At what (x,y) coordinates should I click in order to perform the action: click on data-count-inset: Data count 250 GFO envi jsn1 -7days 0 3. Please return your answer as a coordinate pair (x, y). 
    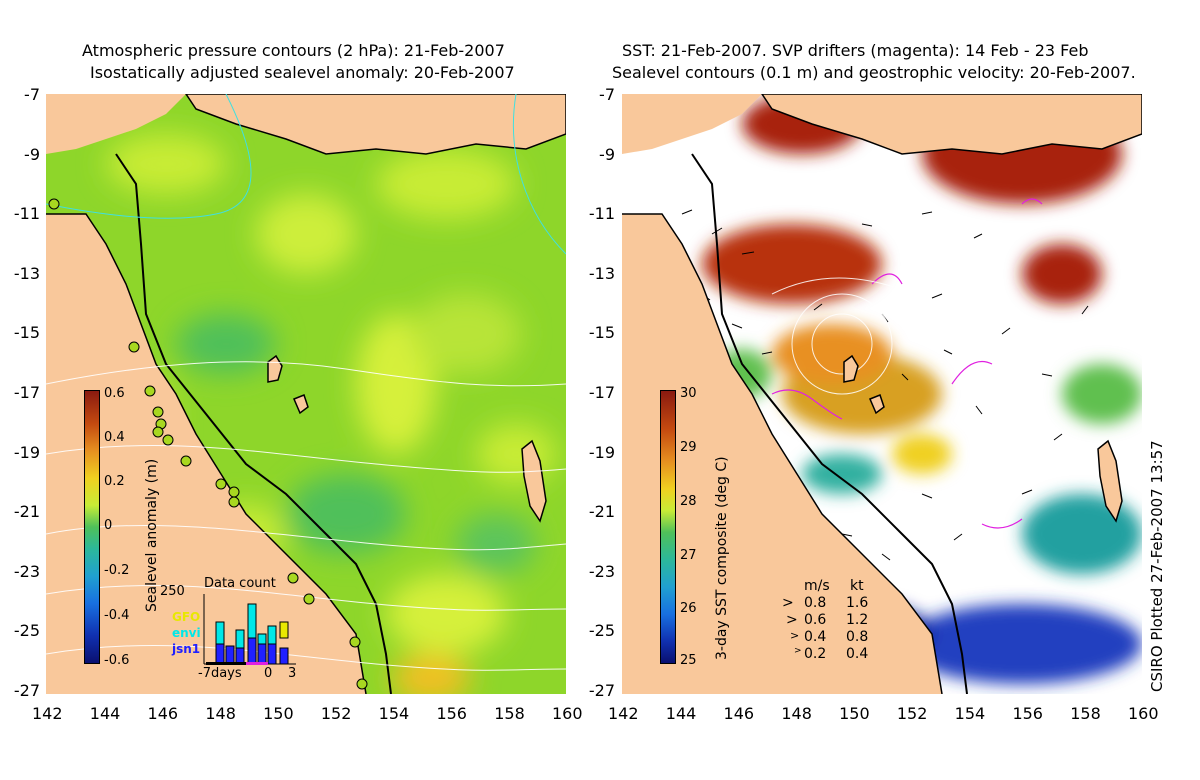
    Looking at the image, I should click on (230, 629).